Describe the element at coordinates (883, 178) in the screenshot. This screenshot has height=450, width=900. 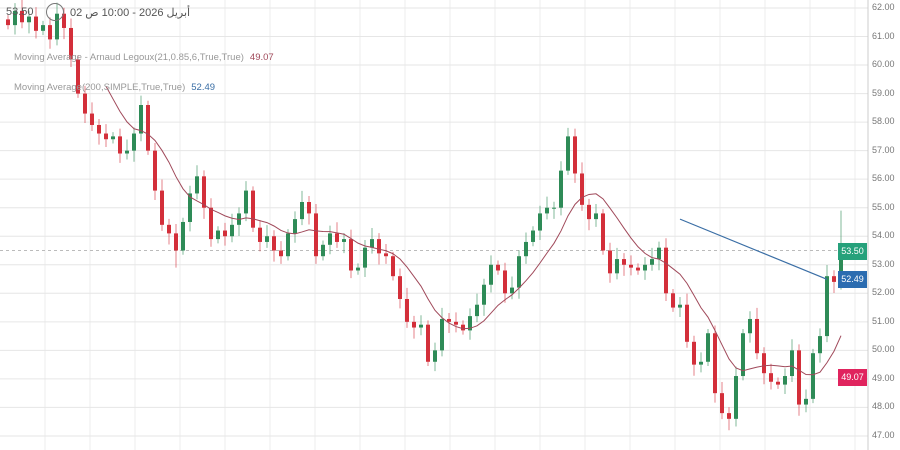
I see `y-tick-label: 56.00` at that location.